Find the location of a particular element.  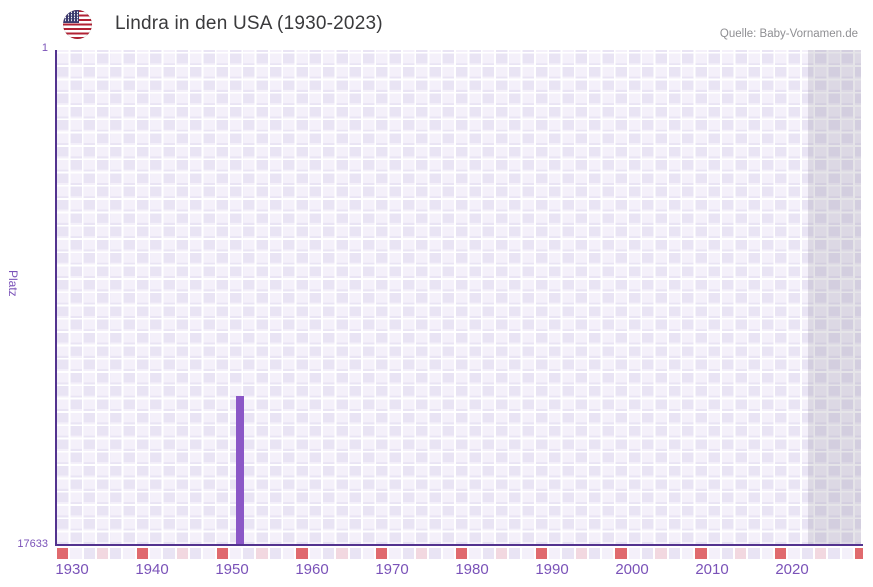

y-tick-bottom: 17633 is located at coordinates (32, 544).